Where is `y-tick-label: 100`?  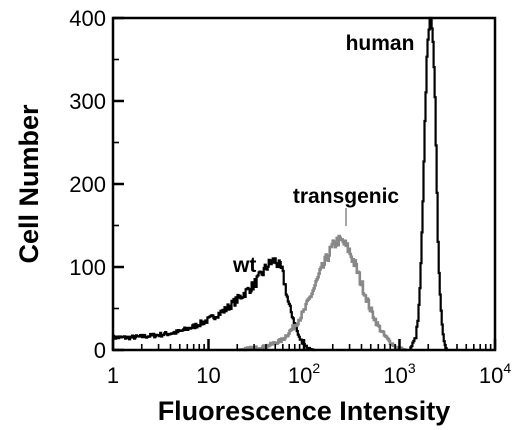
y-tick-label: 100 is located at coordinates (87, 267).